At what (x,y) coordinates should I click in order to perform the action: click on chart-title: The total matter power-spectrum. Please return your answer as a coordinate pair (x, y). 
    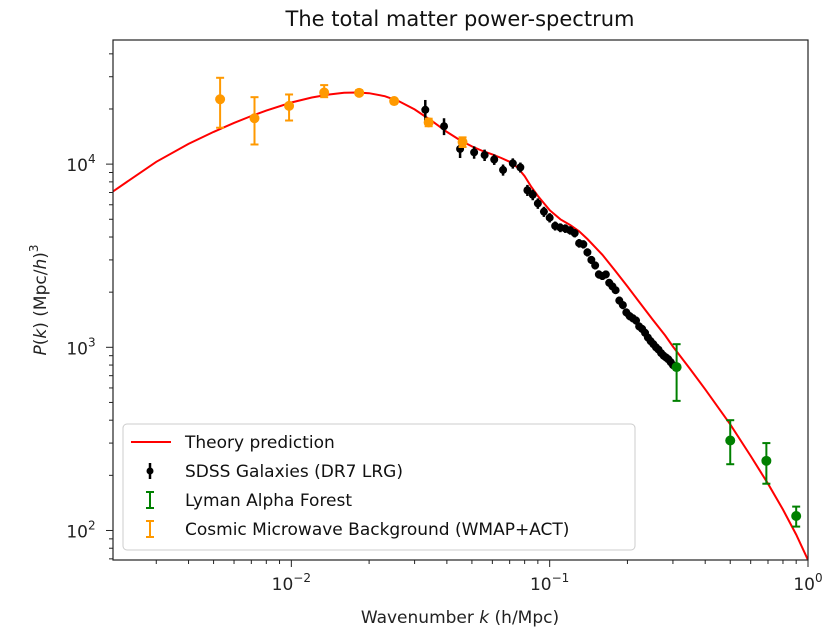
    Looking at the image, I should click on (460, 19).